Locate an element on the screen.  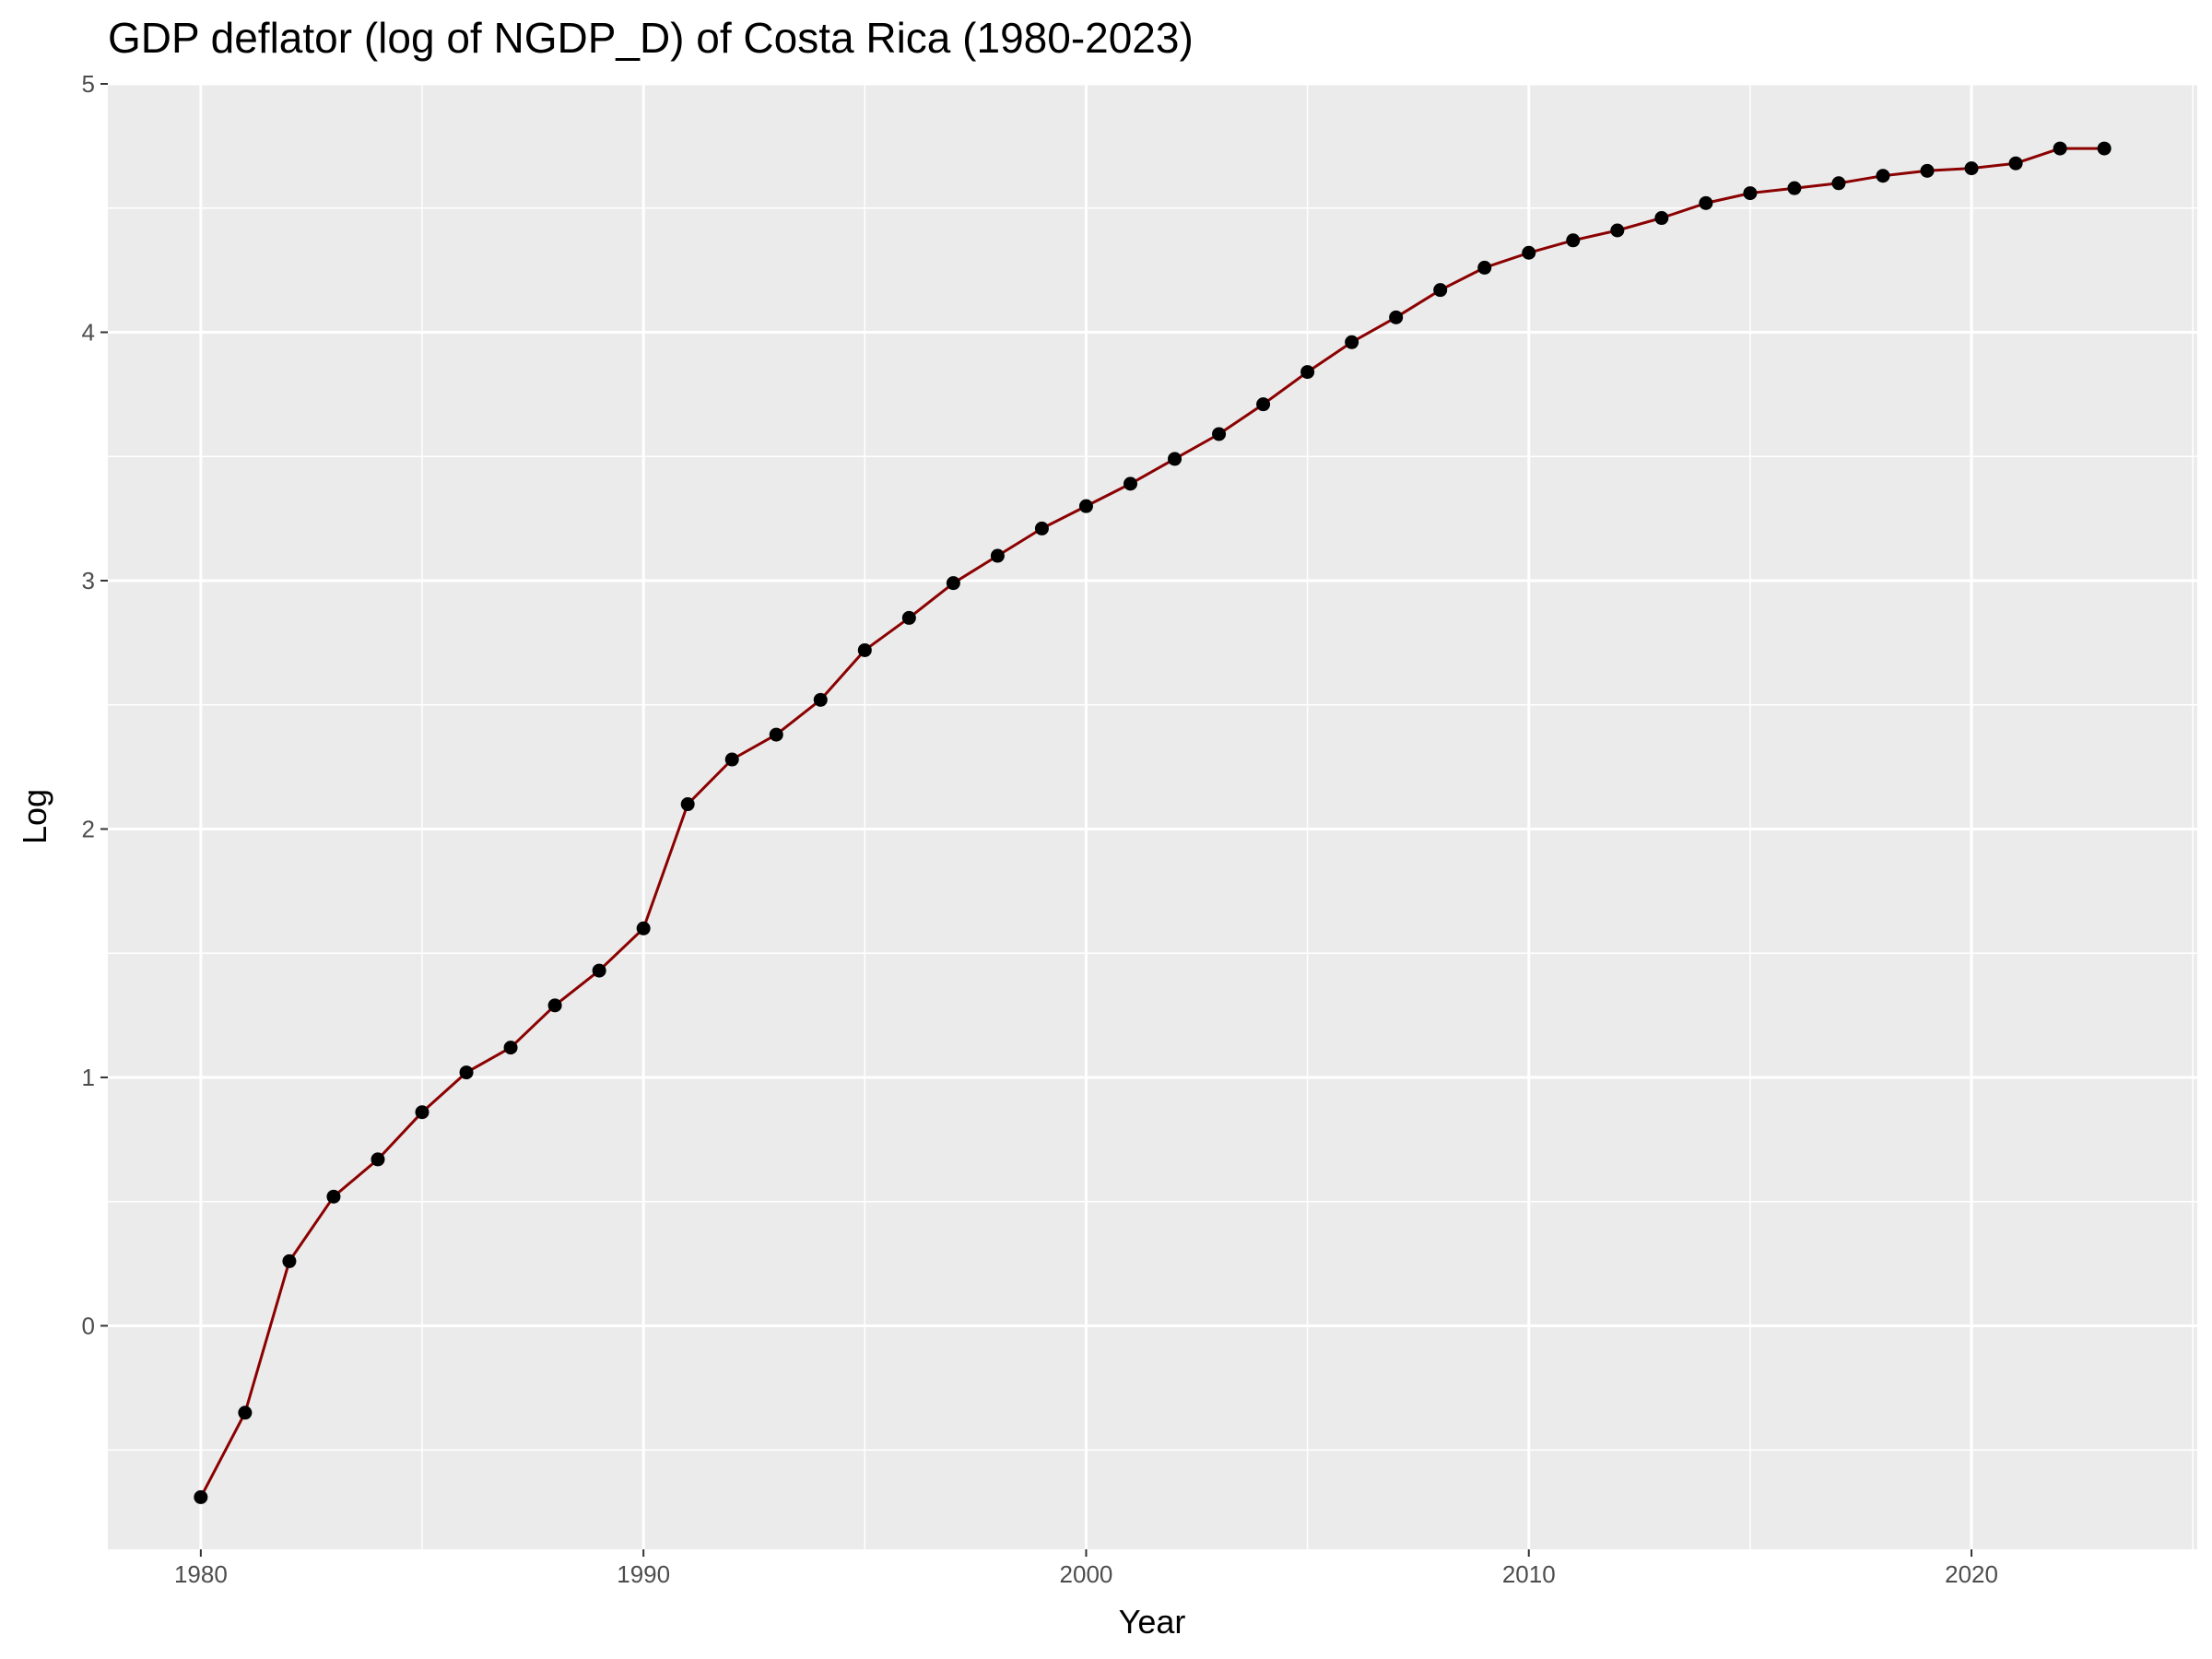
x-axis-title: Year is located at coordinates (1152, 1622).